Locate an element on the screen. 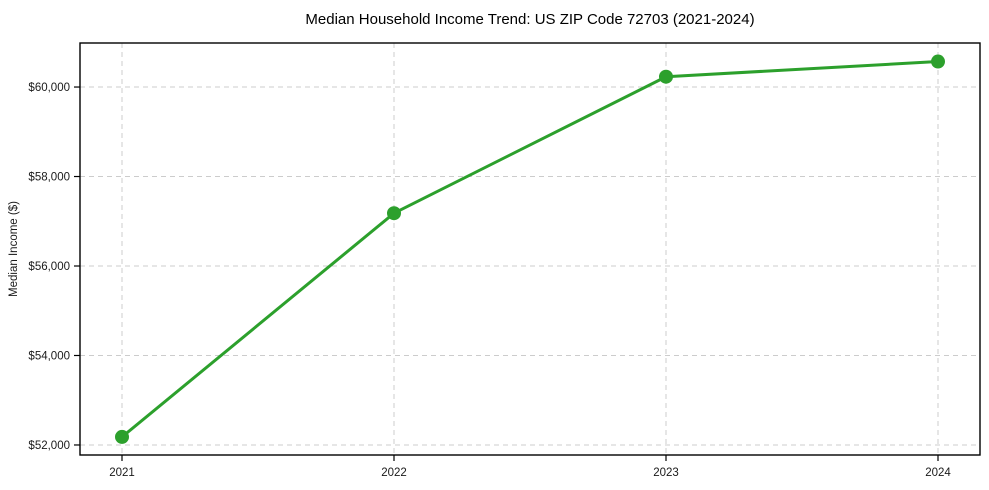  y-tick-label: $54,000 is located at coordinates (49, 356).